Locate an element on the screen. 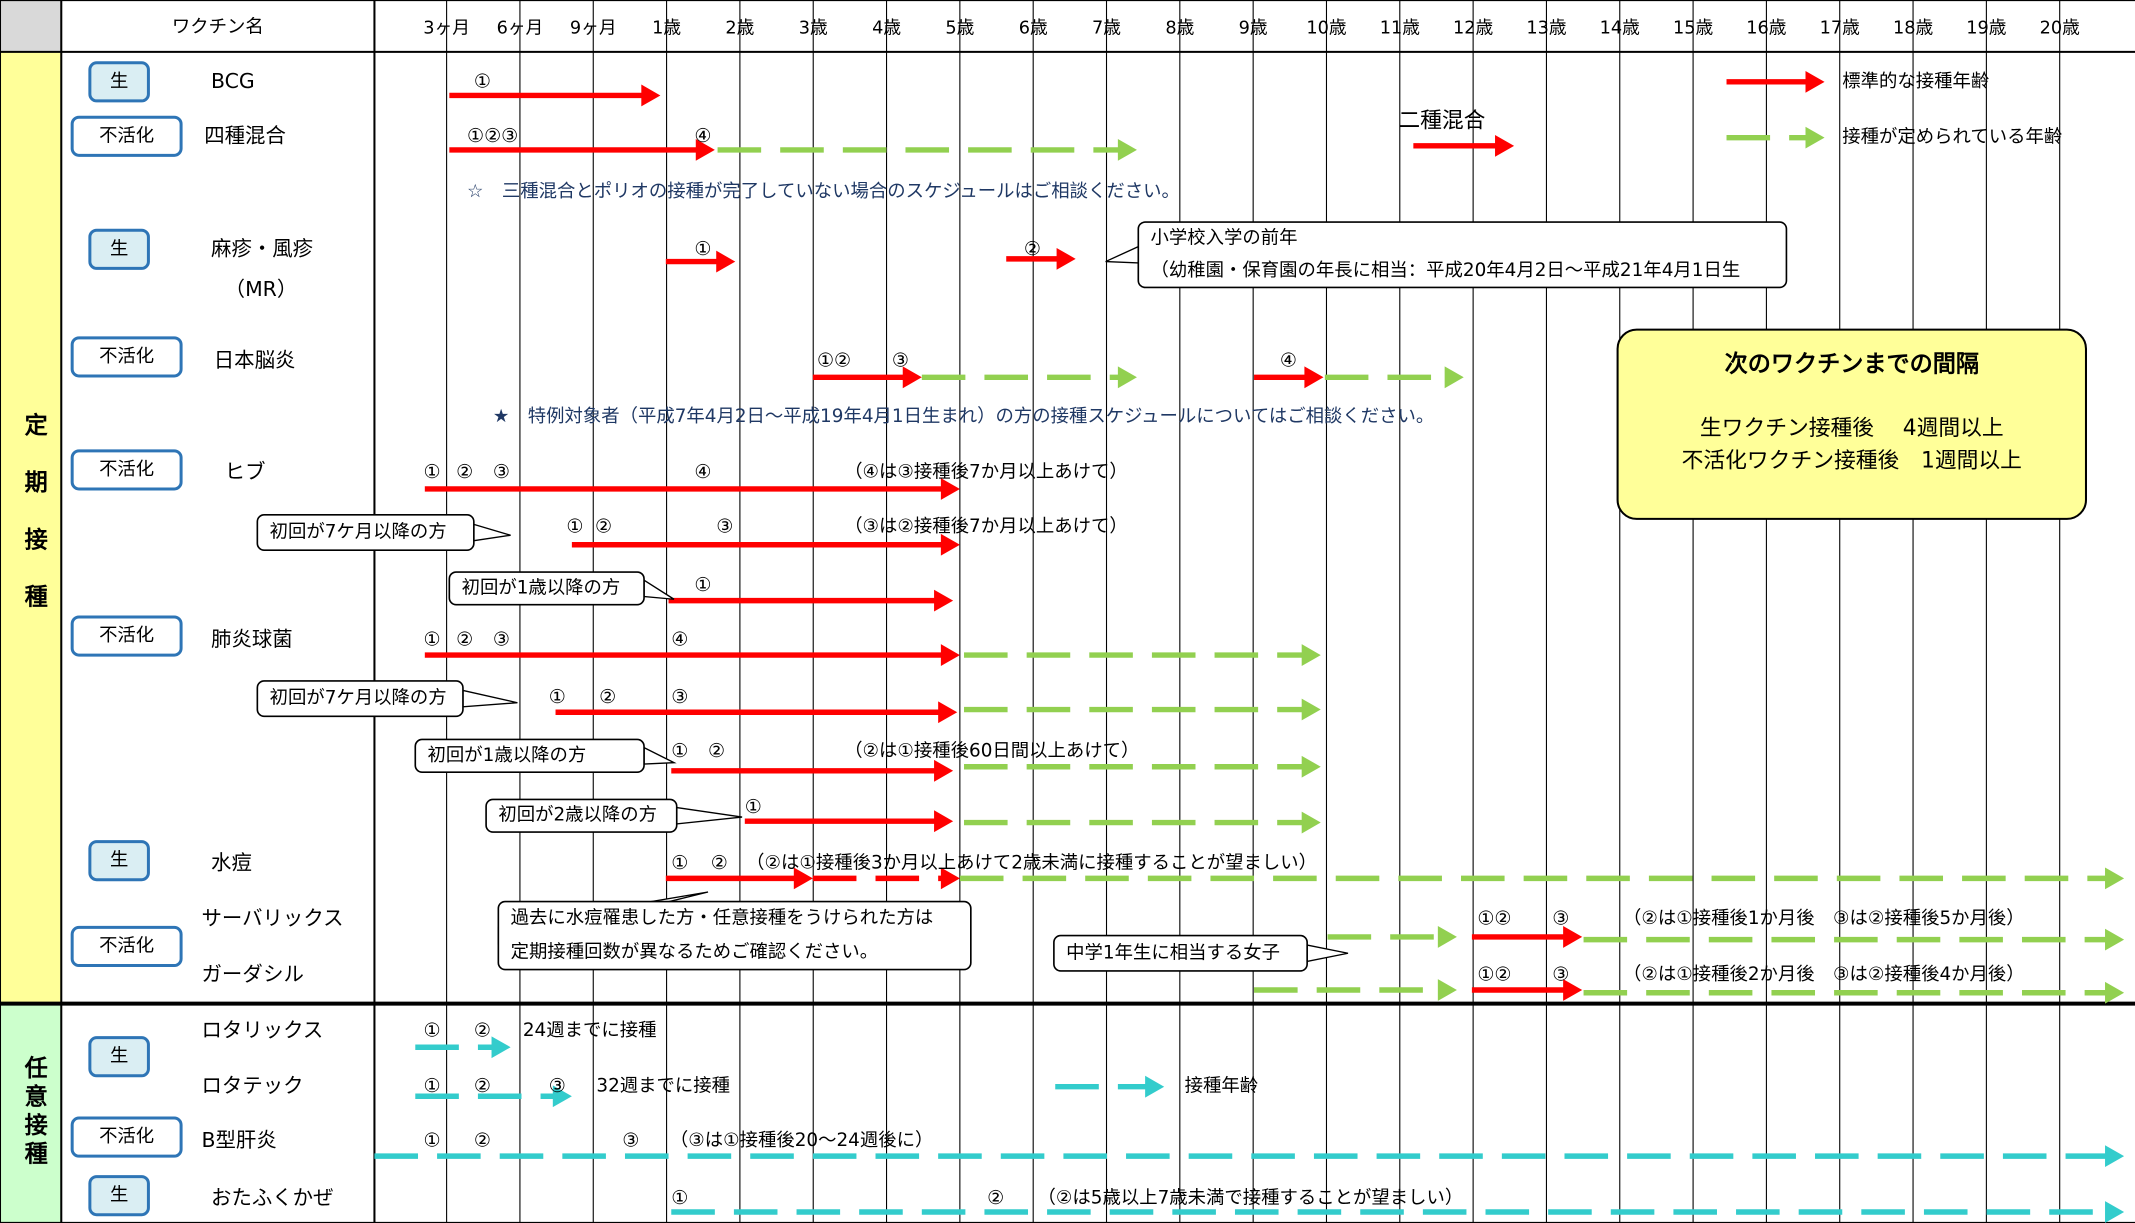 Image resolution: width=2135 pixels, height=1223 pixels. note: （②は①接種後60日間以上あけて） is located at coordinates (991, 751).